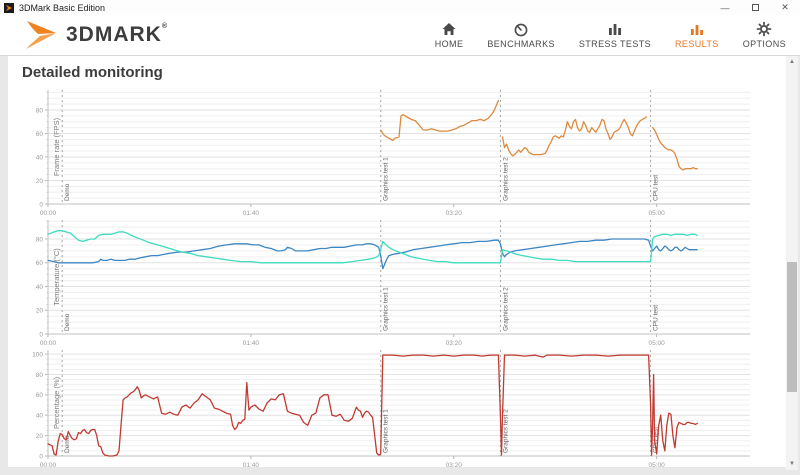  What do you see at coordinates (449, 44) in the screenshot?
I see `nav-label: HOME` at bounding box center [449, 44].